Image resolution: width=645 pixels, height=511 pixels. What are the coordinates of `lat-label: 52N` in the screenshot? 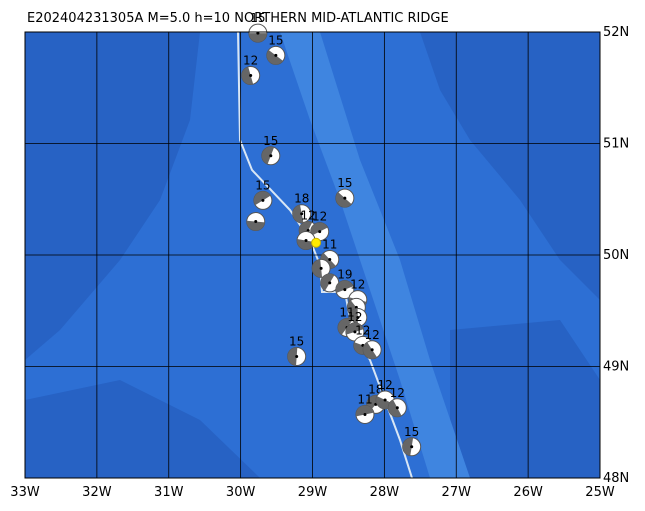 It's located at (616, 32).